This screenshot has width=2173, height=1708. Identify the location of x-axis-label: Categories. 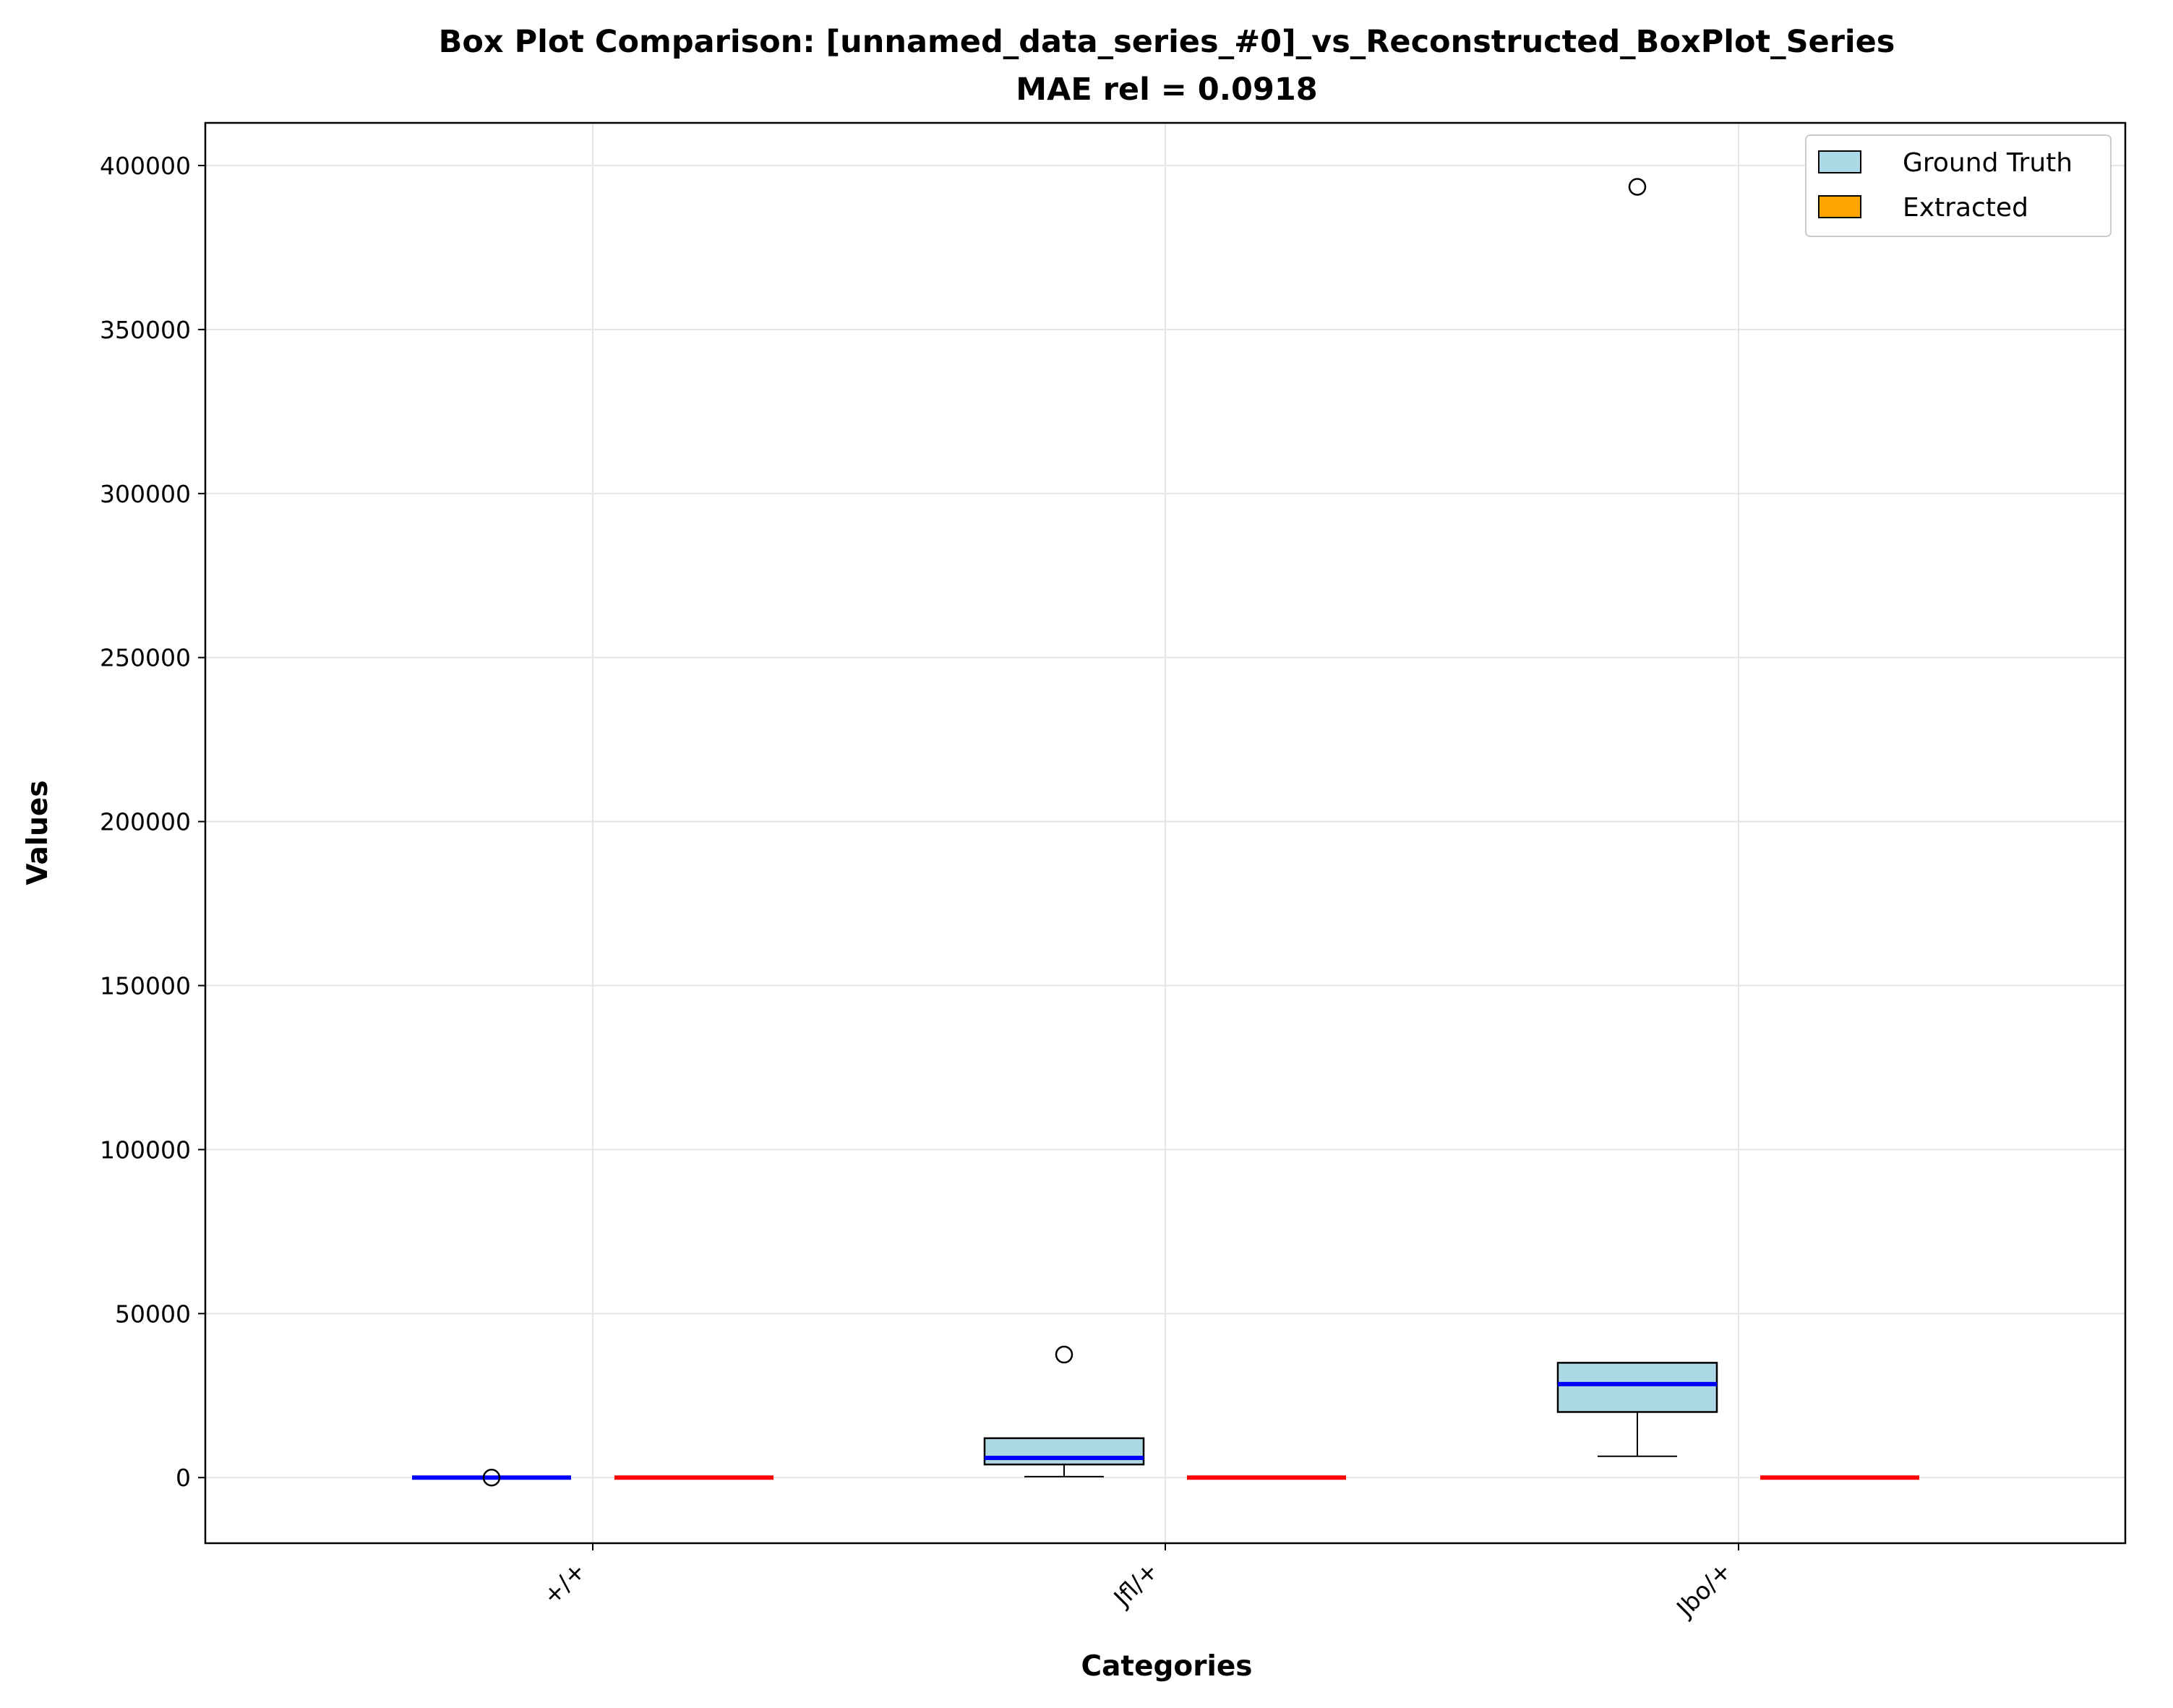
(1166, 1666).